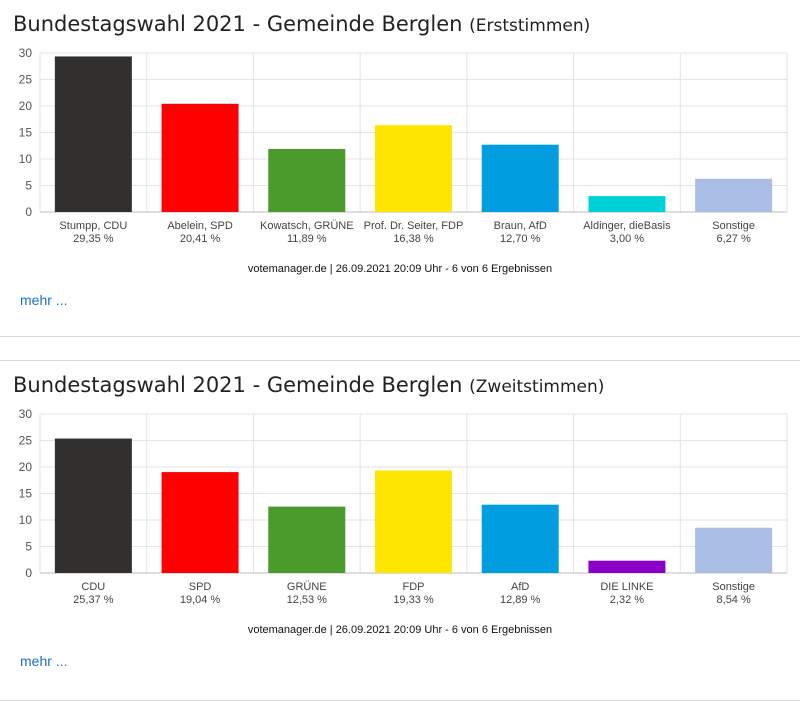  I want to click on value-label: 8,54 %, so click(734, 600).